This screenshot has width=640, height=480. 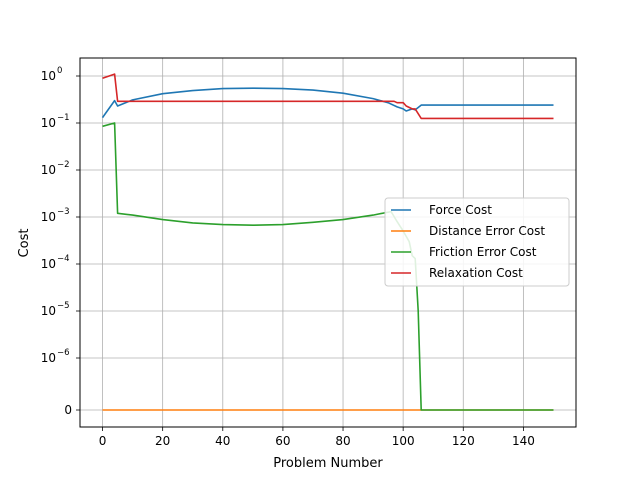 What do you see at coordinates (63, 118) in the screenshot?
I see `y-tick-exponent: −1` at bounding box center [63, 118].